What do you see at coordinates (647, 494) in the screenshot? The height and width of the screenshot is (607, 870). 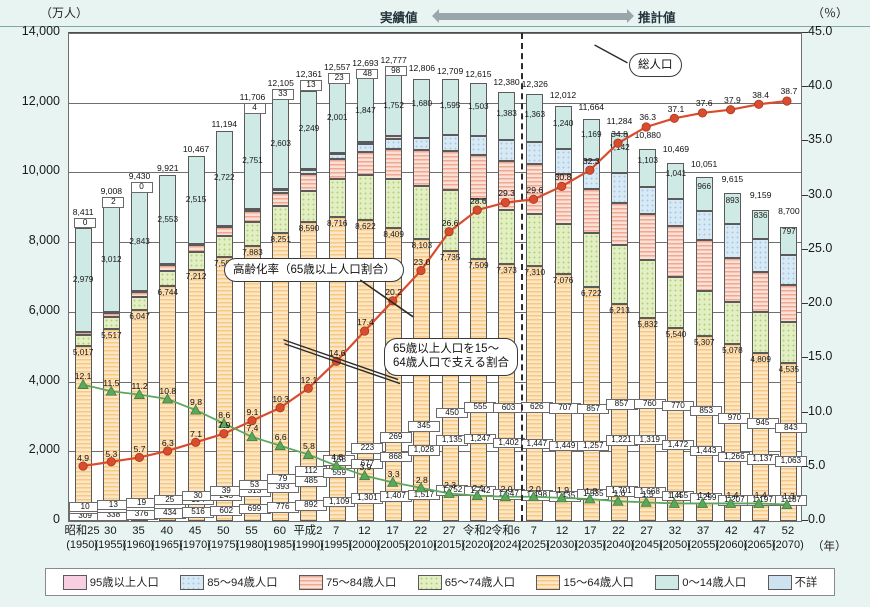 I see `support-ratio-label: 1.5` at bounding box center [647, 494].